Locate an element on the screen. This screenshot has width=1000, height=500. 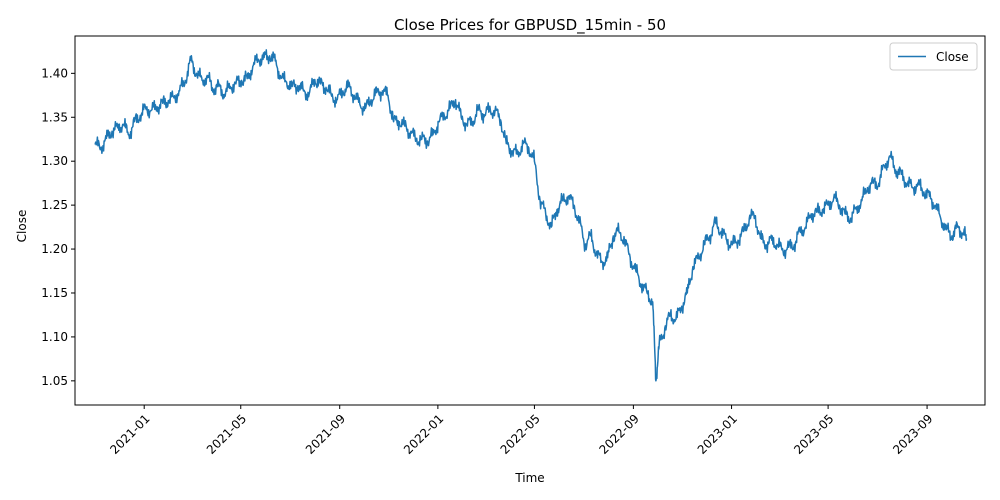
y-tick-label: 1.15 is located at coordinates (54, 293).